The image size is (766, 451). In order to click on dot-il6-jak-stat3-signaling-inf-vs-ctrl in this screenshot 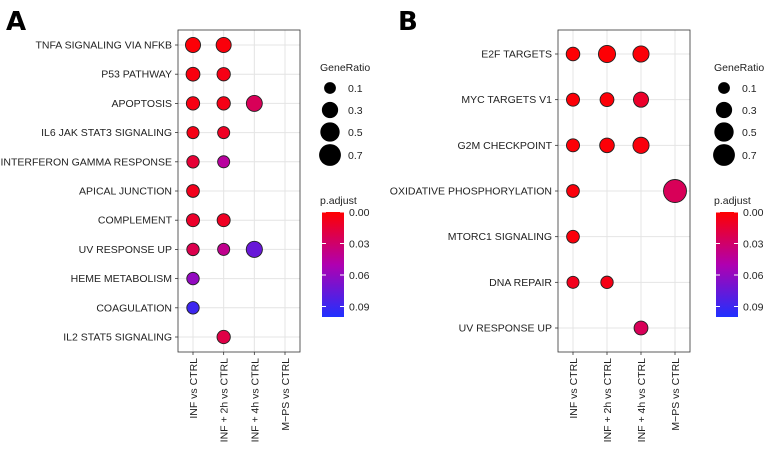, I will do `click(193, 133)`.